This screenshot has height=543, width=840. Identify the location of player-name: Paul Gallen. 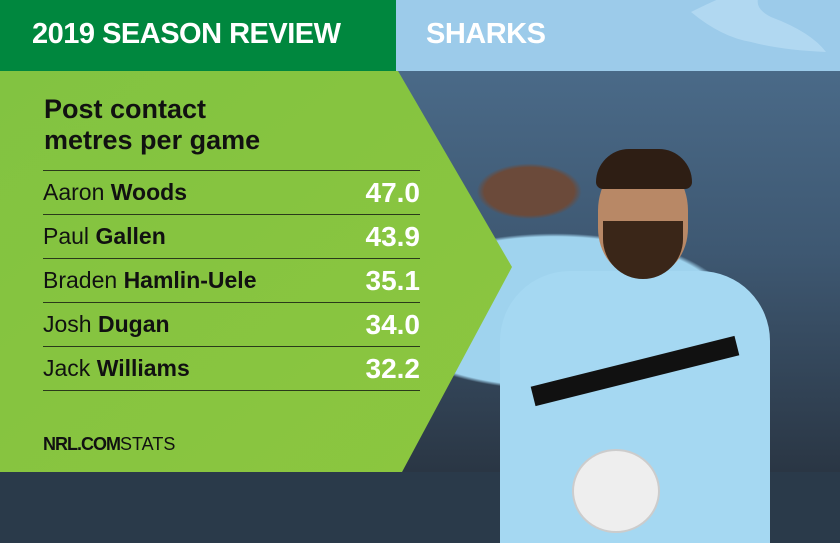
(104, 236).